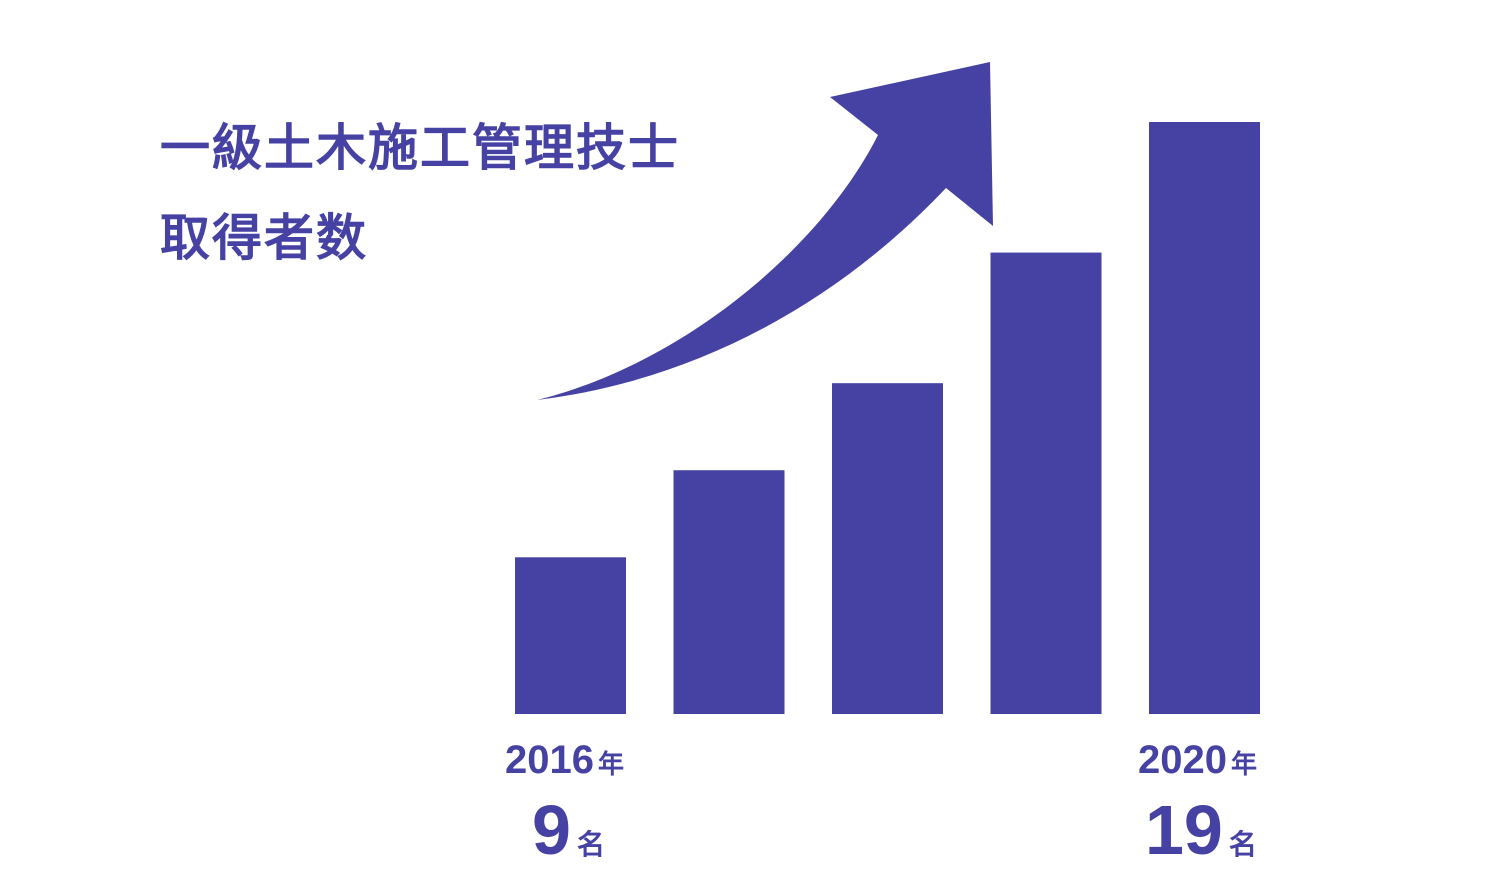 Image resolution: width=1504 pixels, height=880 pixels. I want to click on first-year: 2016, so click(549, 760).